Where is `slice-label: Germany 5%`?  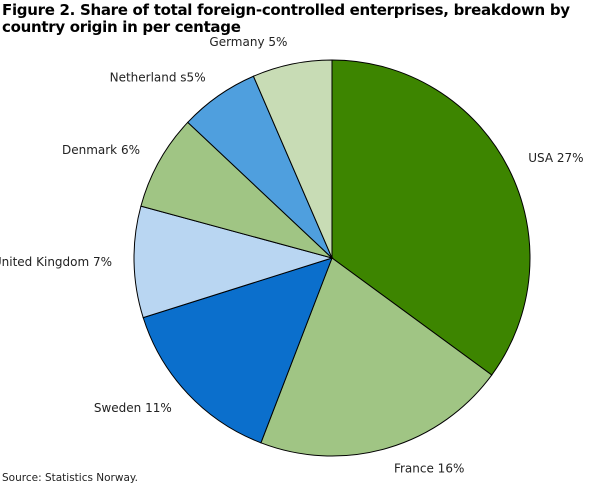
slice-label: Germany 5% is located at coordinates (248, 42).